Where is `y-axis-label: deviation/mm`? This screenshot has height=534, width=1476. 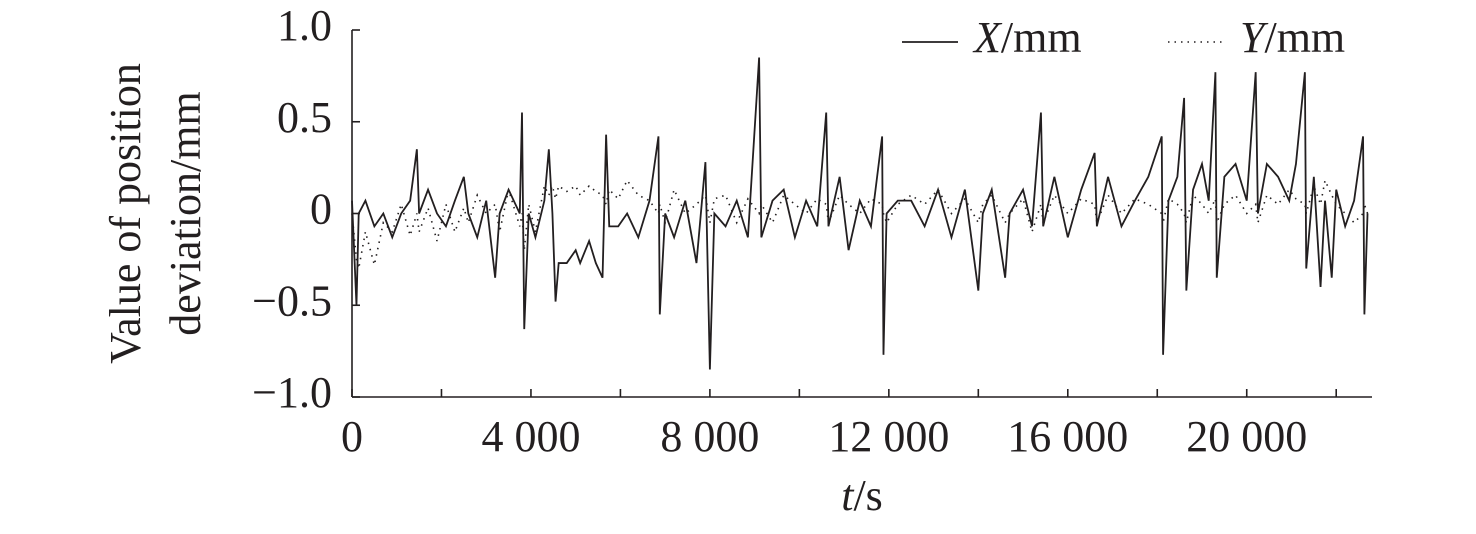 y-axis-label: deviation/mm is located at coordinates (185, 213).